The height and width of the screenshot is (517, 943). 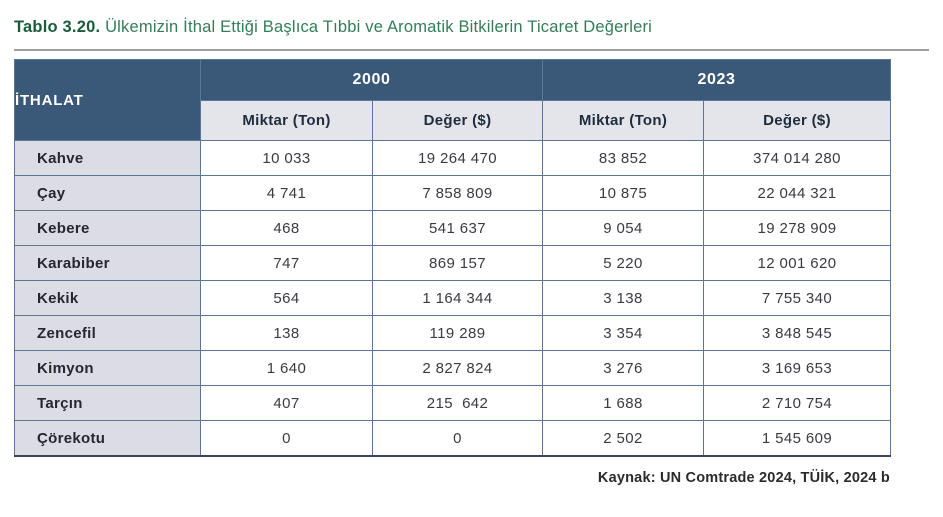 I want to click on cell-value: 1 164 344, so click(x=457, y=298).